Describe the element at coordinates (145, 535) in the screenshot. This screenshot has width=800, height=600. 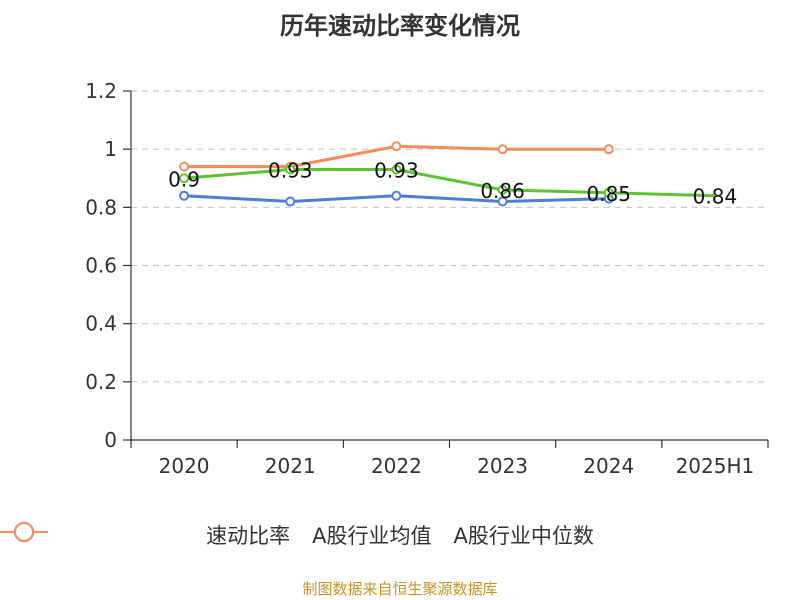
I see `legend-item-quick-ratio: 速动比率` at that location.